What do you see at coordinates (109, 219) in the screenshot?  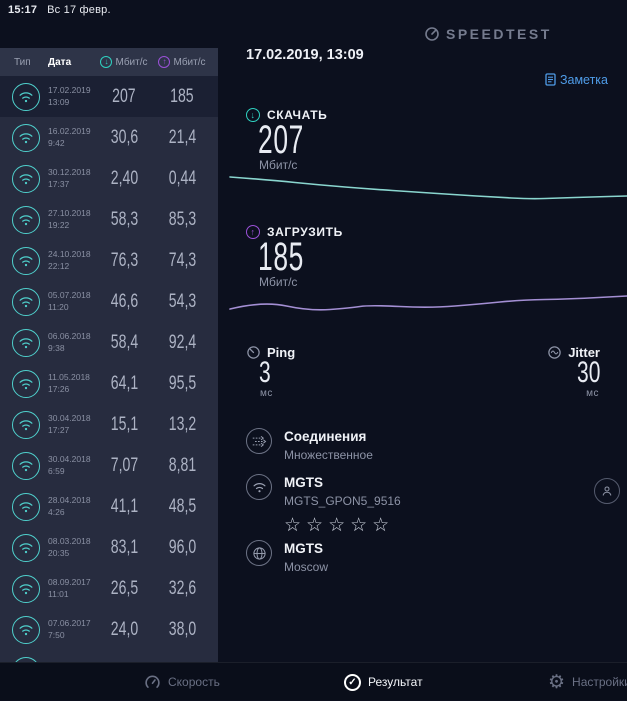 I see `history-row: 27.10.2018 19:22 58,3 85,3` at bounding box center [109, 219].